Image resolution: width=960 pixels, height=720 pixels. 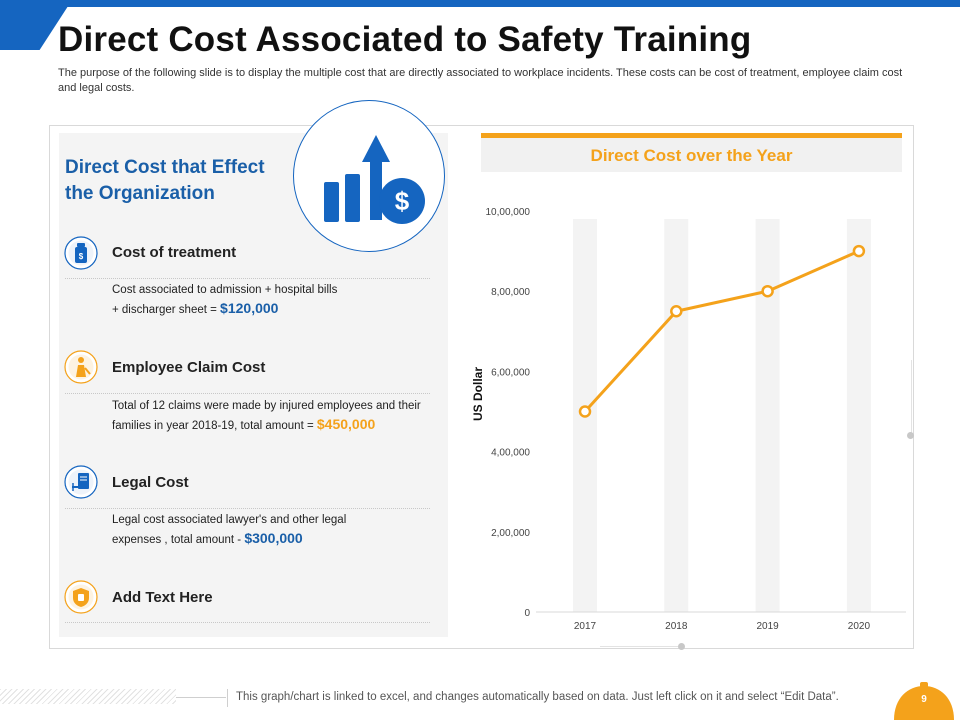 What do you see at coordinates (527, 613) in the screenshot?
I see `y-tick-label: 0` at bounding box center [527, 613].